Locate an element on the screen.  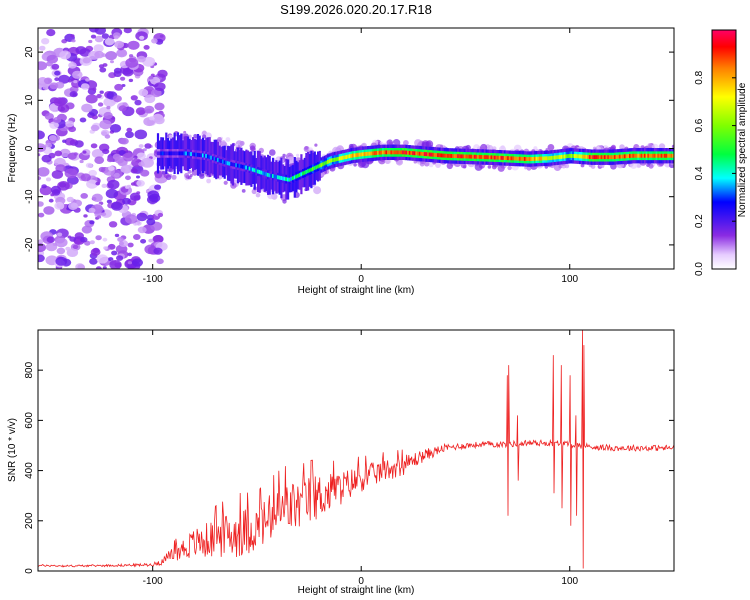
y-tick-label: 800 is located at coordinates (29, 369).